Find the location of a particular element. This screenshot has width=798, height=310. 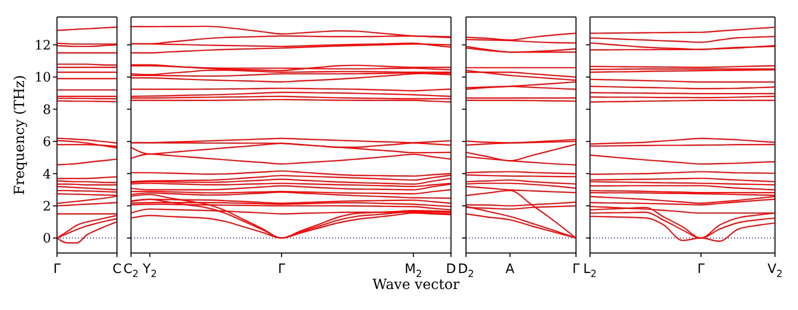

x-tick-label: C is located at coordinates (117, 269).